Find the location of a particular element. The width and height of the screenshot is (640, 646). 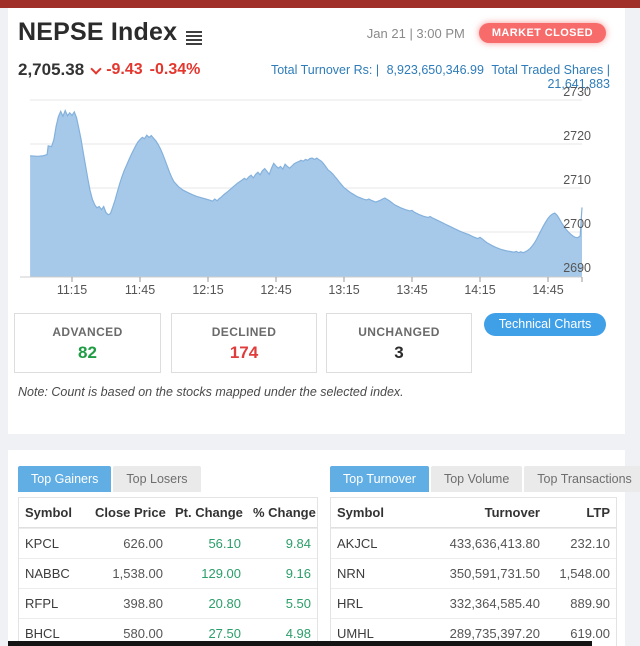

top-accent-bar is located at coordinates (320, 4).